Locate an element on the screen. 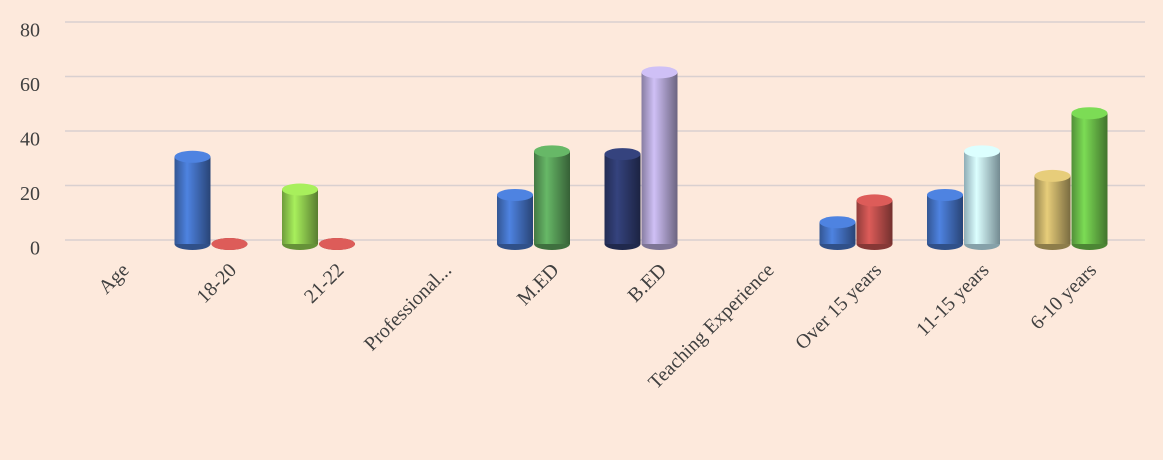 This screenshot has width=1163, height=460. x-tick-label: 11-15 years is located at coordinates (953, 300).